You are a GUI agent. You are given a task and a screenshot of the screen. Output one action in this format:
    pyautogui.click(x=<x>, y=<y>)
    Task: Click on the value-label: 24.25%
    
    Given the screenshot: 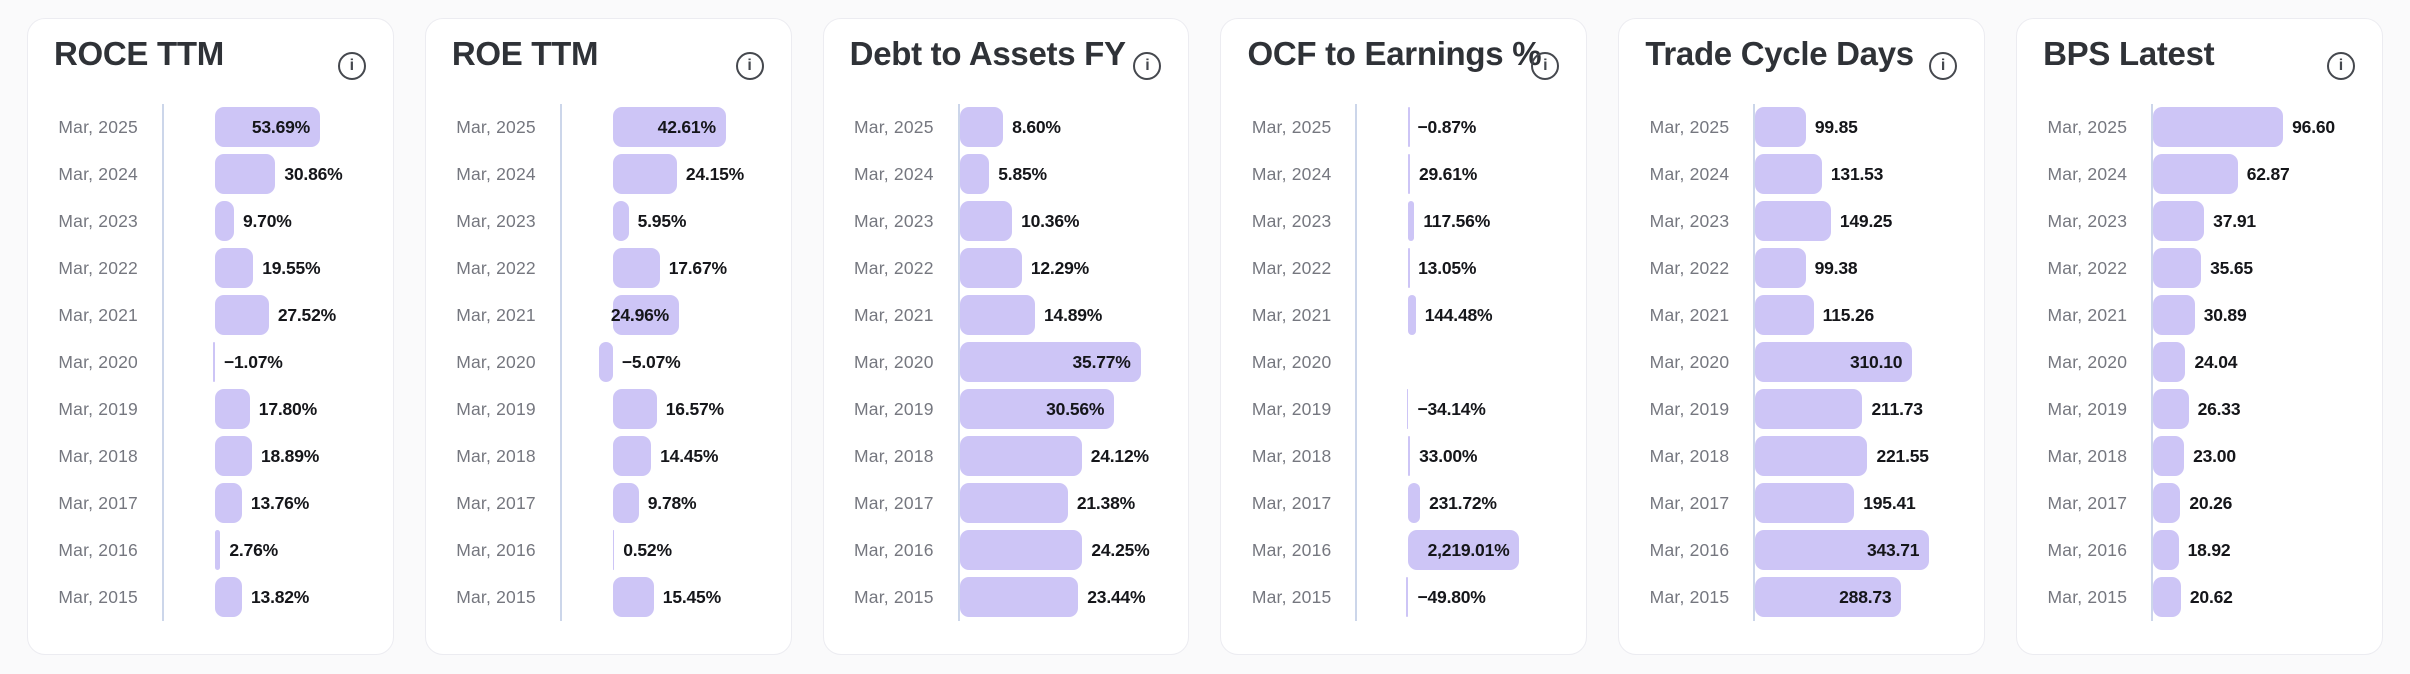 What is the action you would take?
    pyautogui.click(x=1120, y=550)
    